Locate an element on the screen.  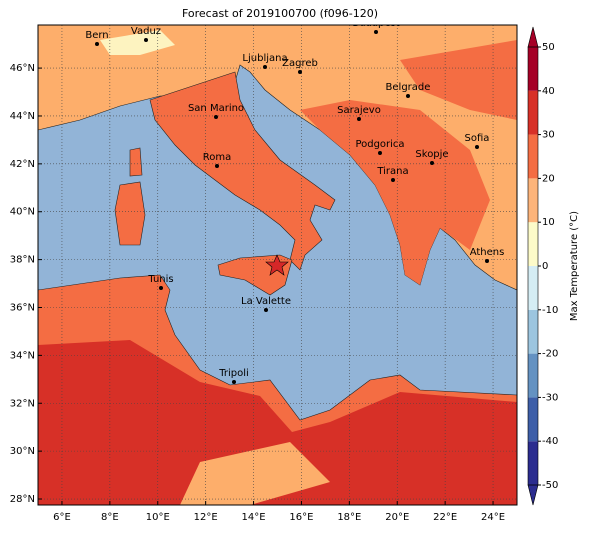
colorbar-tick-label: -50 is located at coordinates (550, 485).